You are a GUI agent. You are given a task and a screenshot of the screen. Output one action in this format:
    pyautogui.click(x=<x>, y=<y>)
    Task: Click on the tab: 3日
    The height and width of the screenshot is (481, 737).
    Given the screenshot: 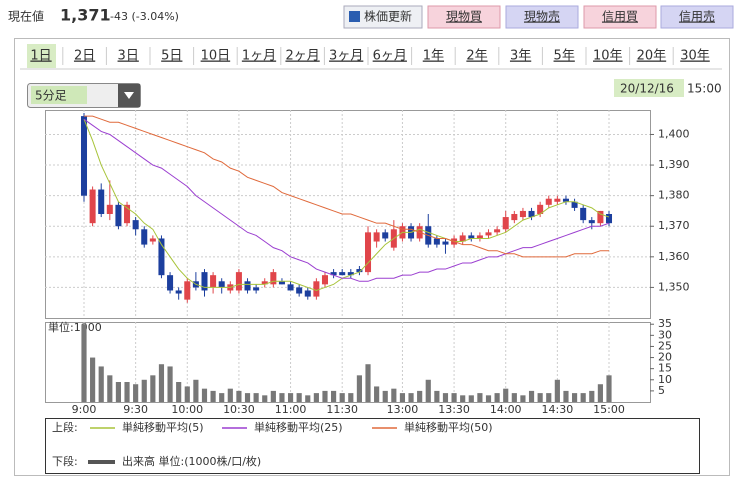 What is the action you would take?
    pyautogui.click(x=128, y=56)
    